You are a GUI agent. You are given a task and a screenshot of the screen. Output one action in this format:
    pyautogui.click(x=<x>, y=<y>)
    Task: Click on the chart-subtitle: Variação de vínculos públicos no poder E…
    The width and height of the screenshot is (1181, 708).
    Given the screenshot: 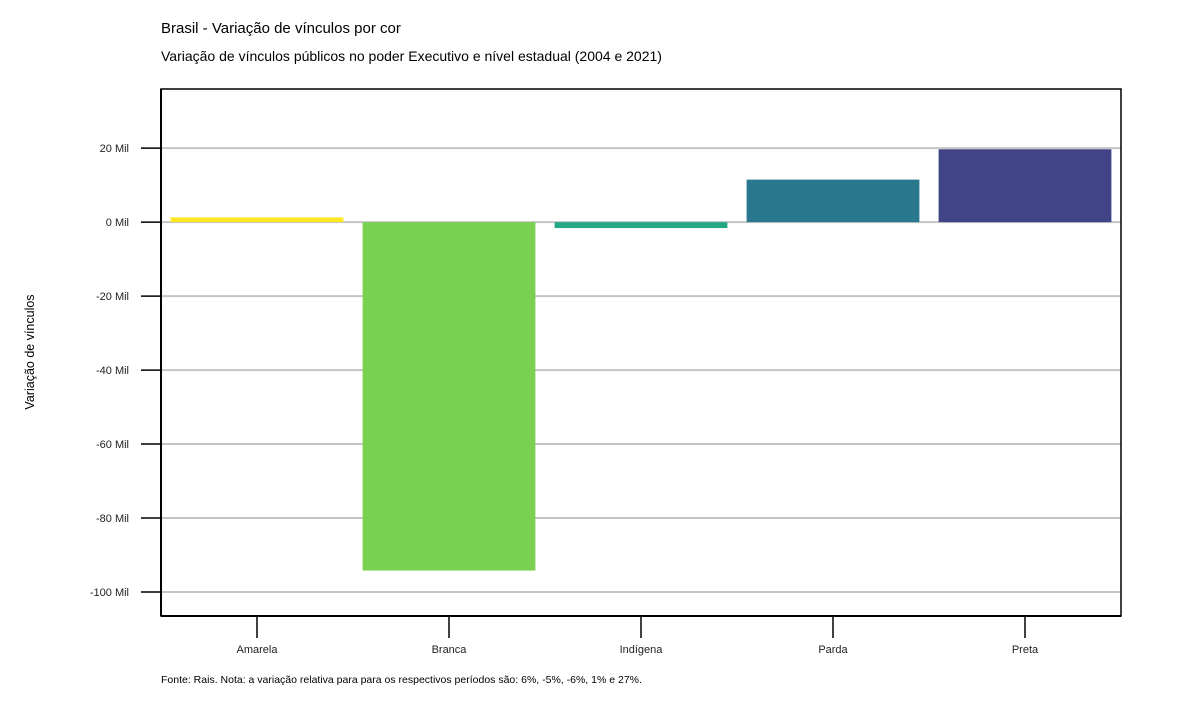 What is the action you would take?
    pyautogui.click(x=411, y=56)
    